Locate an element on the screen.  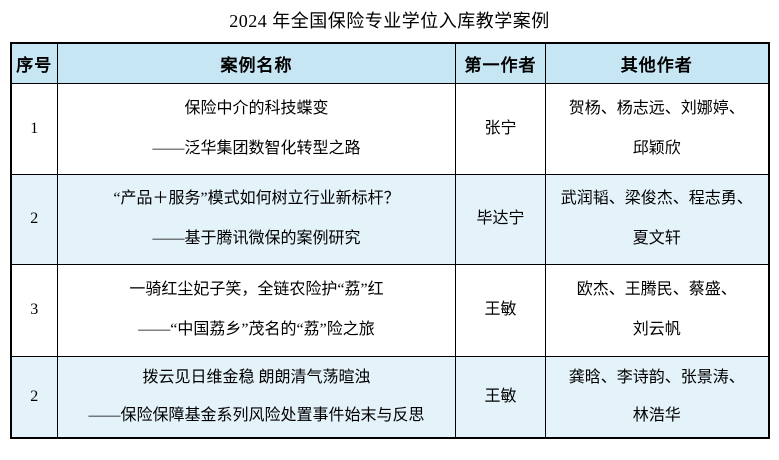
case-name-cell: 保险中介的科技蝶变 ——泛华集团数智化转型之路 is located at coordinates (256, 128).